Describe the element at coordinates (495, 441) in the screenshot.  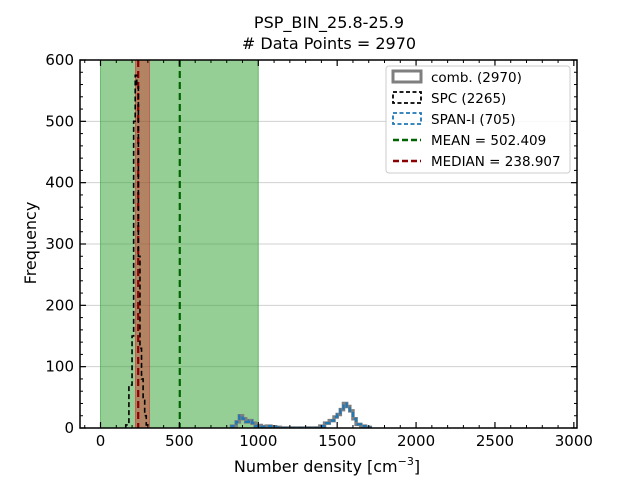
I see `x-tick-label-5: 2500` at that location.